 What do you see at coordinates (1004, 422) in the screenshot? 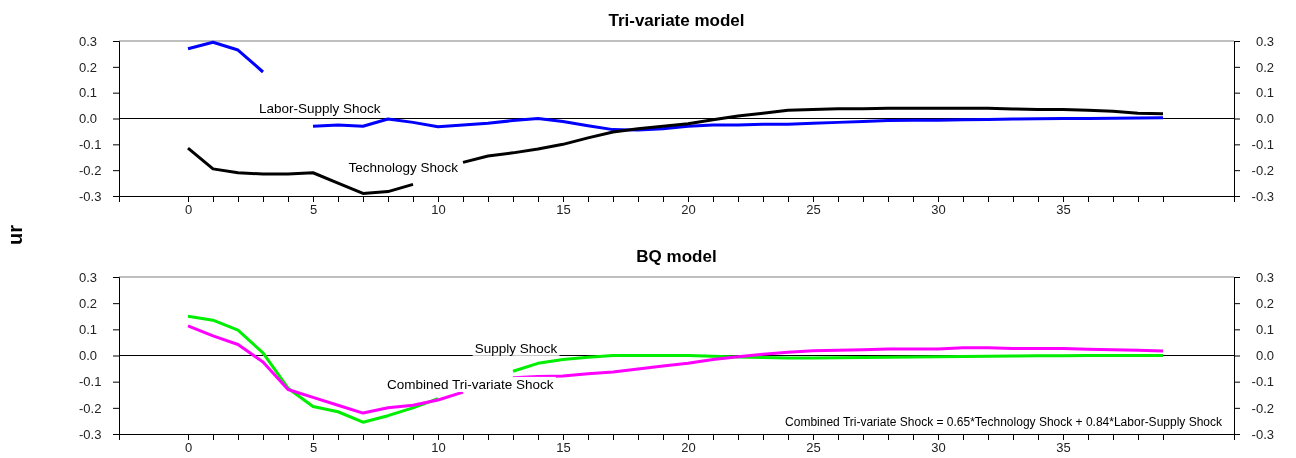
I see `annotation: Combined Tri-variate Shock = 0.65*Technology Shock + 0.84*Labor-Supply Shock` at bounding box center [1004, 422].